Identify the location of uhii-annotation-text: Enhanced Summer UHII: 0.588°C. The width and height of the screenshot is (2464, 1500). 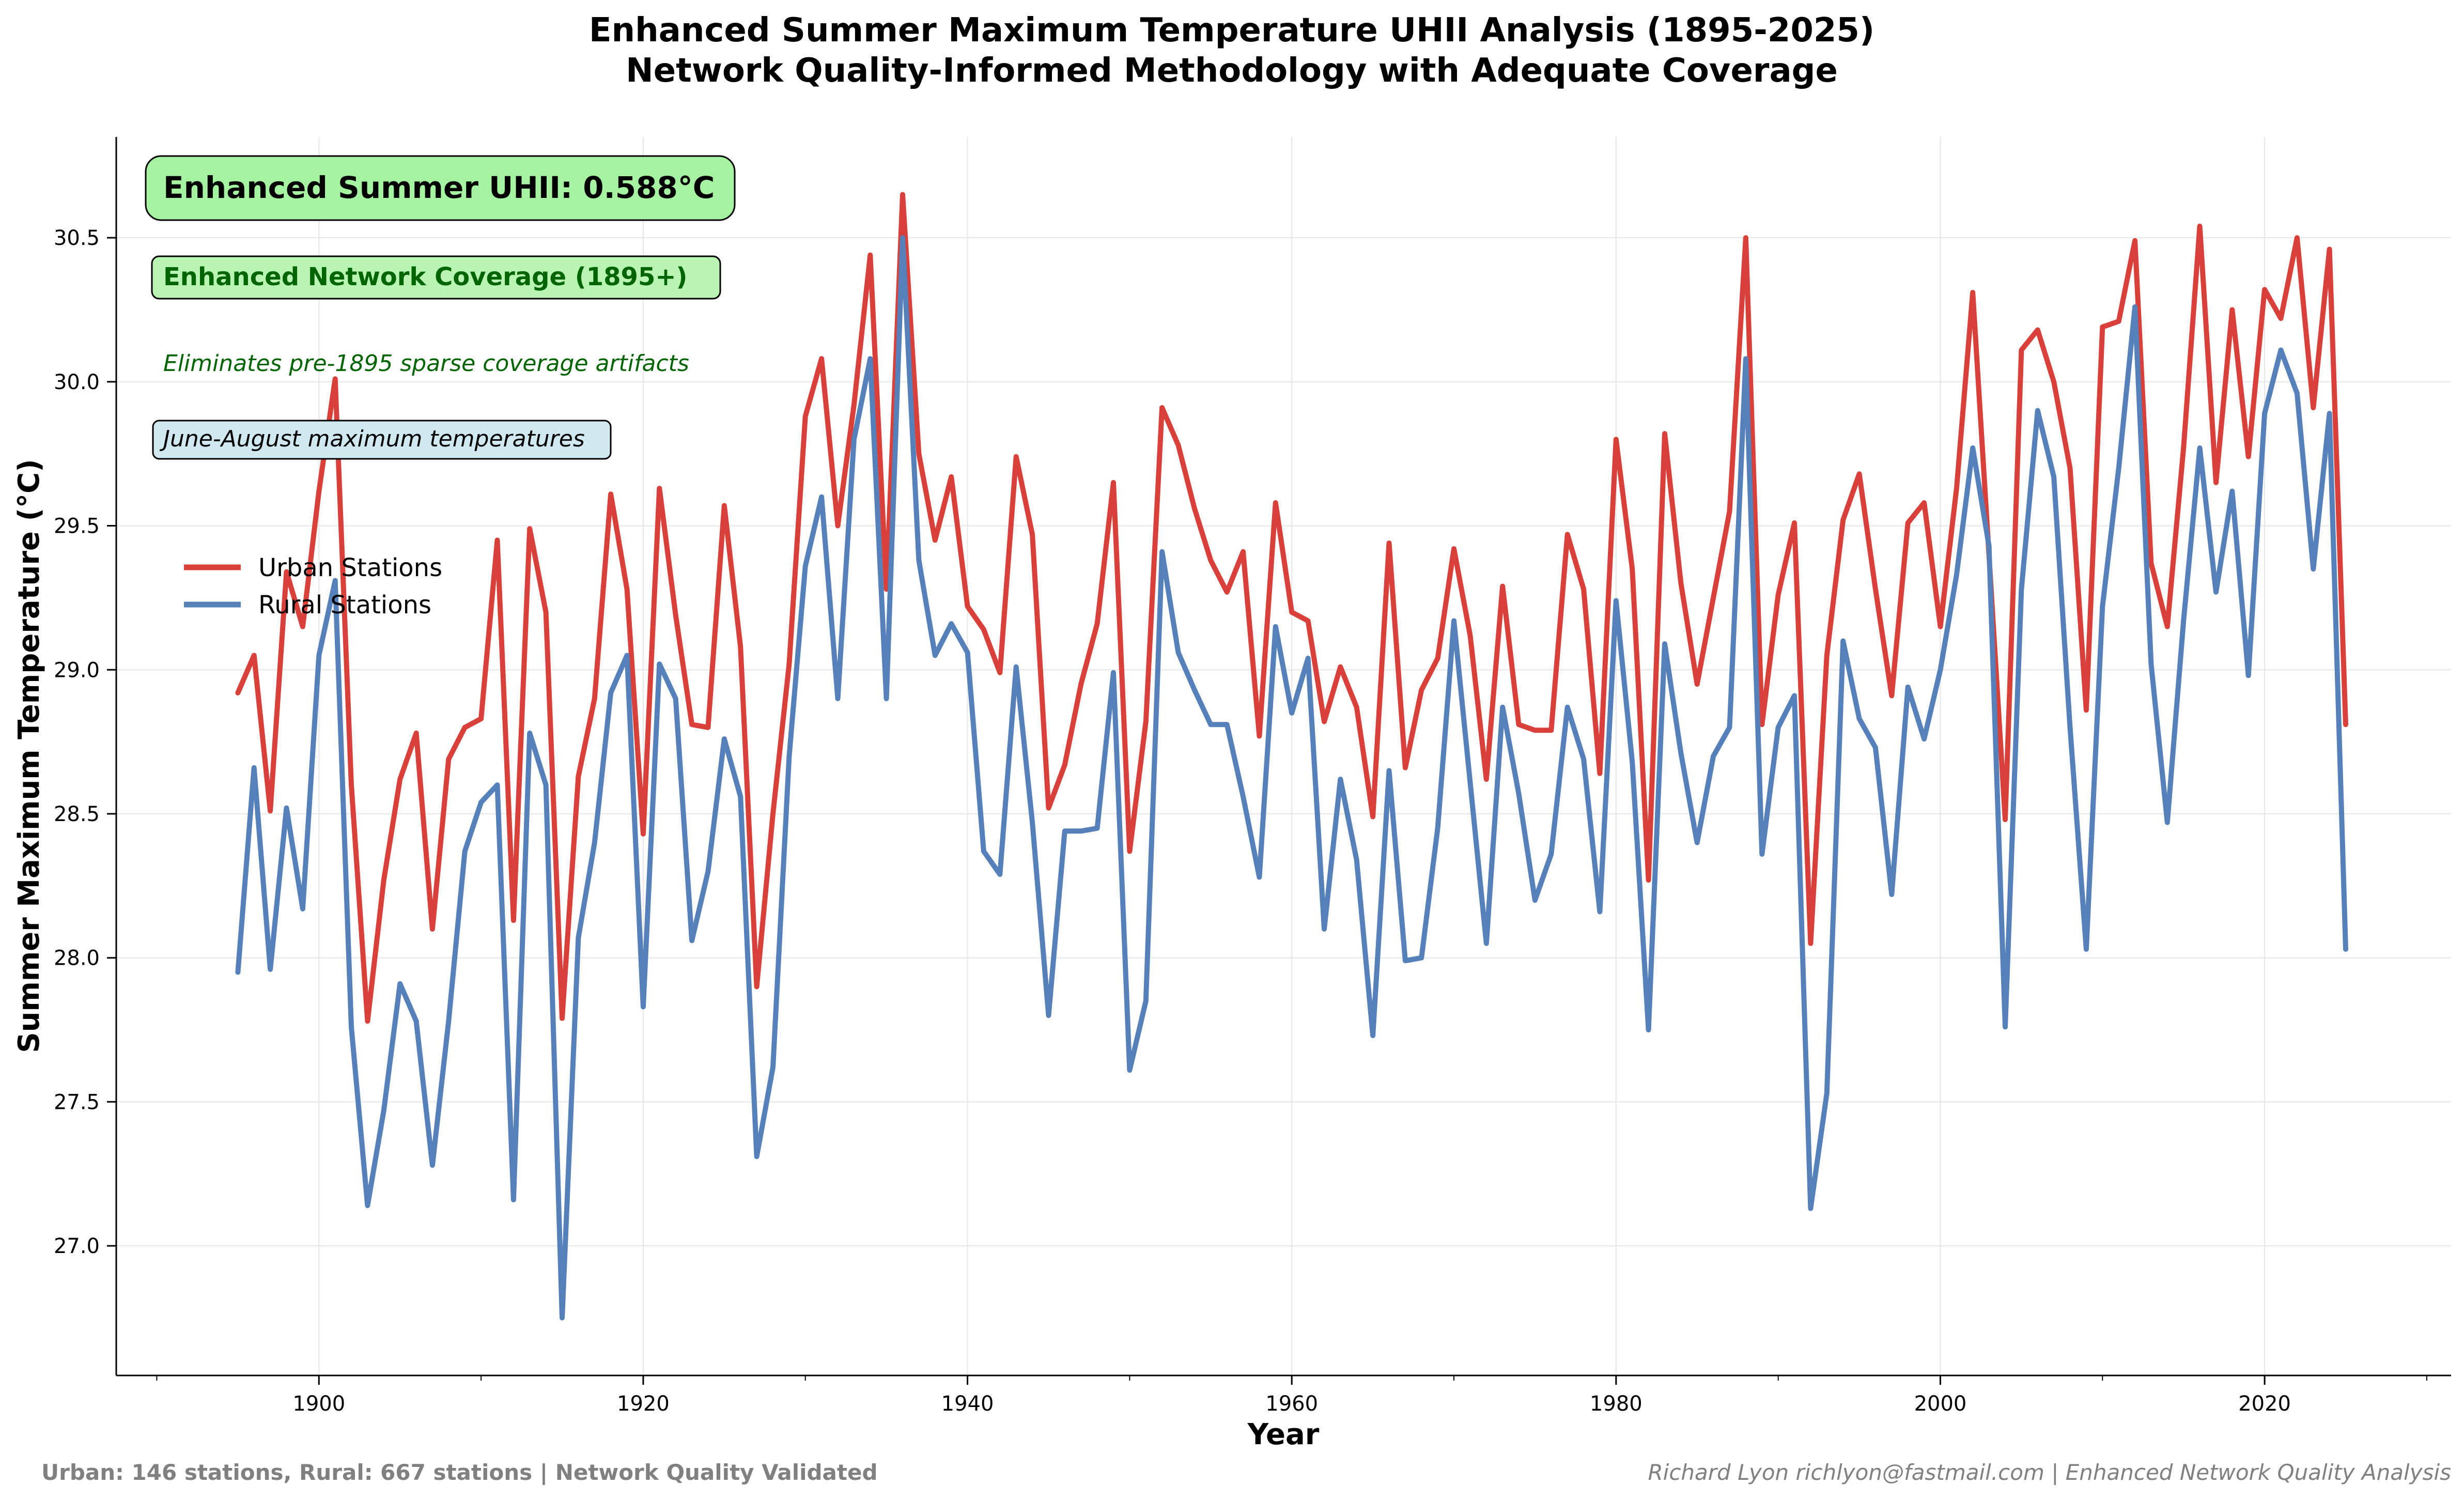
(439, 187).